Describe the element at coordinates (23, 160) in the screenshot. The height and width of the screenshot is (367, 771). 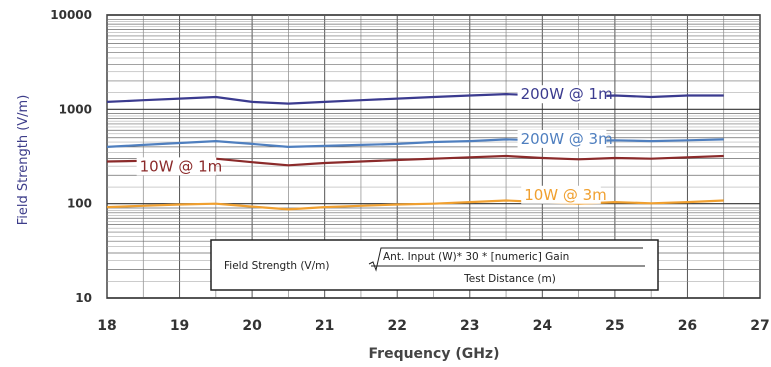
I see `y-axis-label: Field Strength (V/m)` at that location.